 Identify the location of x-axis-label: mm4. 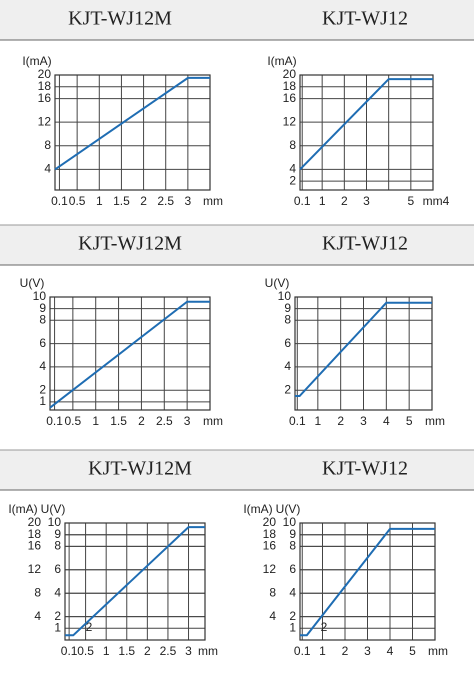
(436, 201).